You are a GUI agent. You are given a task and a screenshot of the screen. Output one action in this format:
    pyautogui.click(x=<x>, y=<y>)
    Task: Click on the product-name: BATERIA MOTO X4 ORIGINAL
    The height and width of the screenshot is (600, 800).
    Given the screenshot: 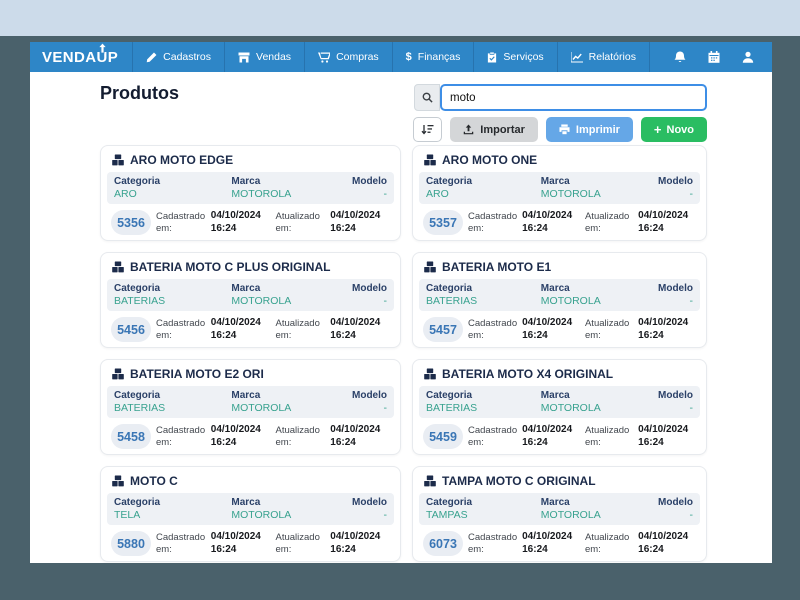 What is the action you would take?
    pyautogui.click(x=528, y=374)
    